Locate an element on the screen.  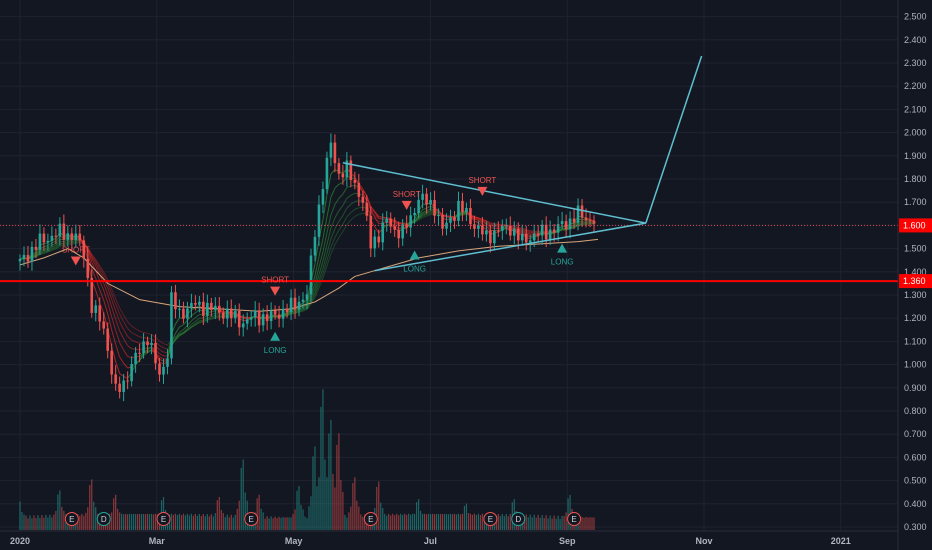
y-tick-label: 2.100 is located at coordinates (915, 109).